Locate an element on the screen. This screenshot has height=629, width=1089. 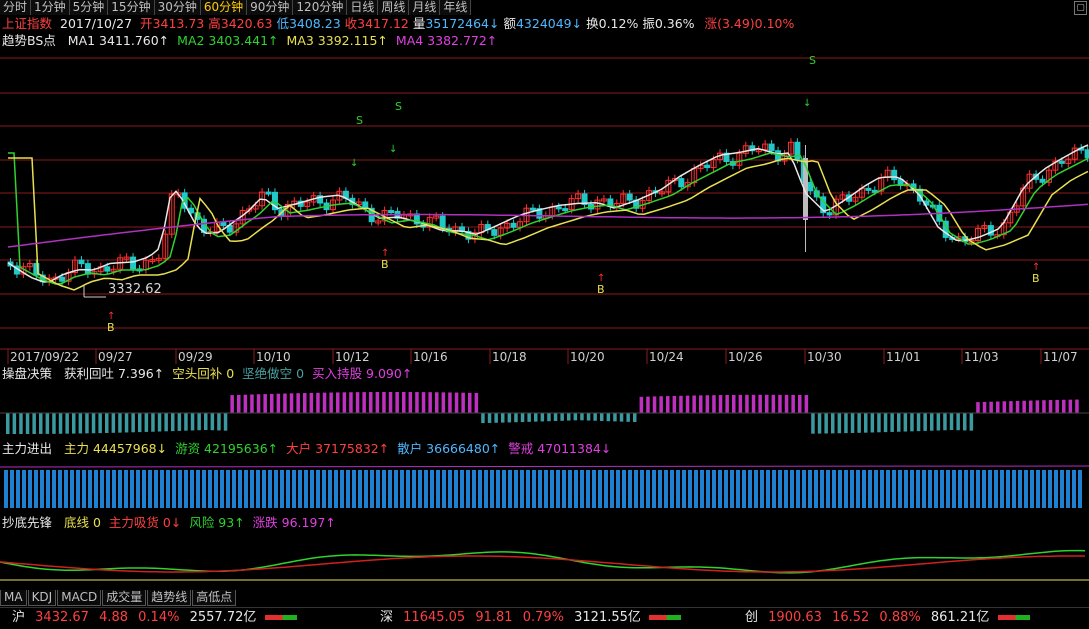
square-icon: ▢ is located at coordinates (1080, 8).